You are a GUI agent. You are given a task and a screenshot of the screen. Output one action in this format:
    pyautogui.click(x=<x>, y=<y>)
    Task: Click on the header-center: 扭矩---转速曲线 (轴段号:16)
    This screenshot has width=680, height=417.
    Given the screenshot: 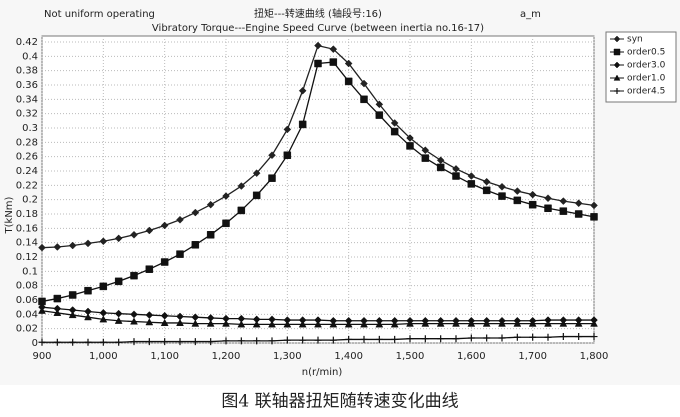 What is the action you would take?
    pyautogui.click(x=318, y=13)
    